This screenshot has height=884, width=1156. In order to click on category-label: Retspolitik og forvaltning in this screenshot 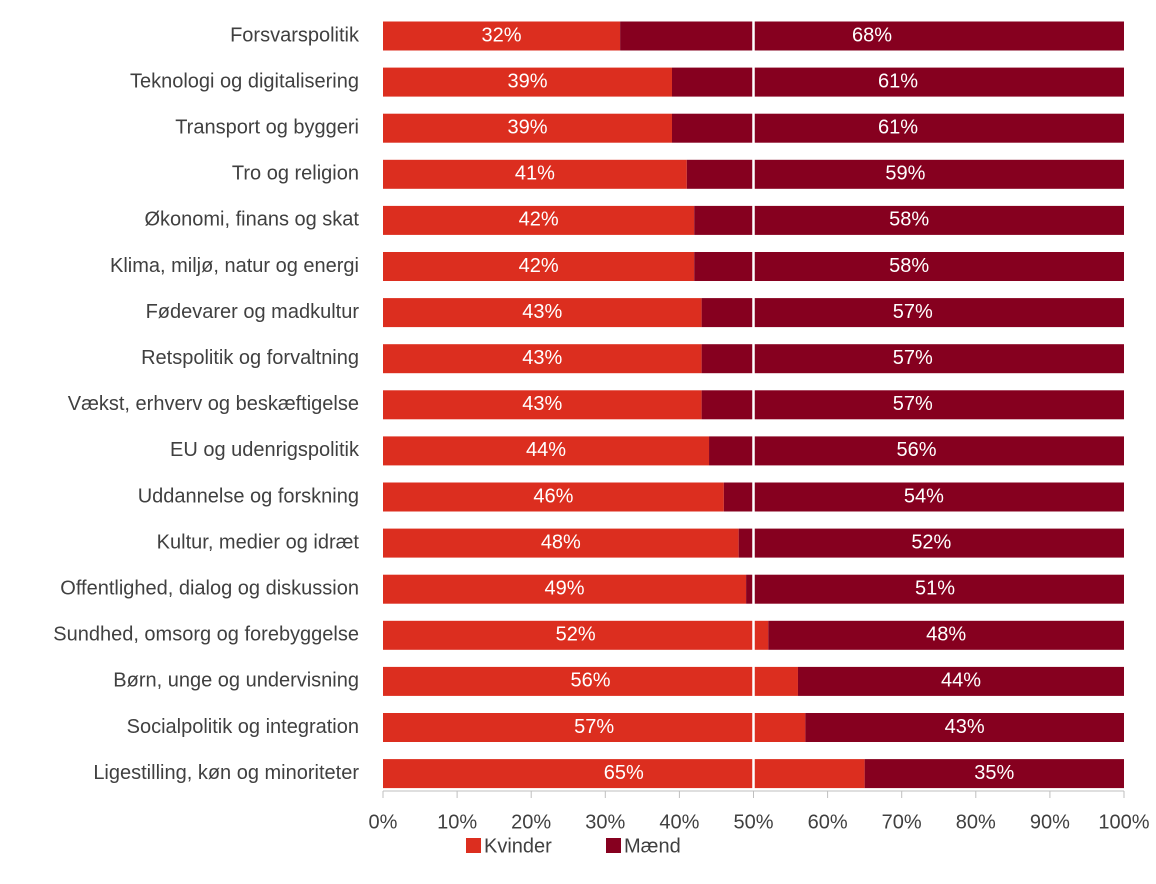, I will do `click(250, 358)`.